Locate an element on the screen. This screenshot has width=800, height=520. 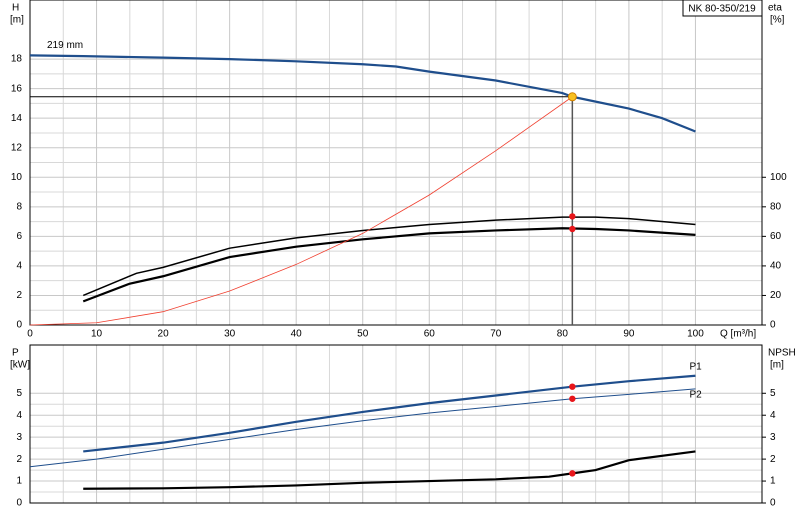
series-label: P2 is located at coordinates (695, 395).